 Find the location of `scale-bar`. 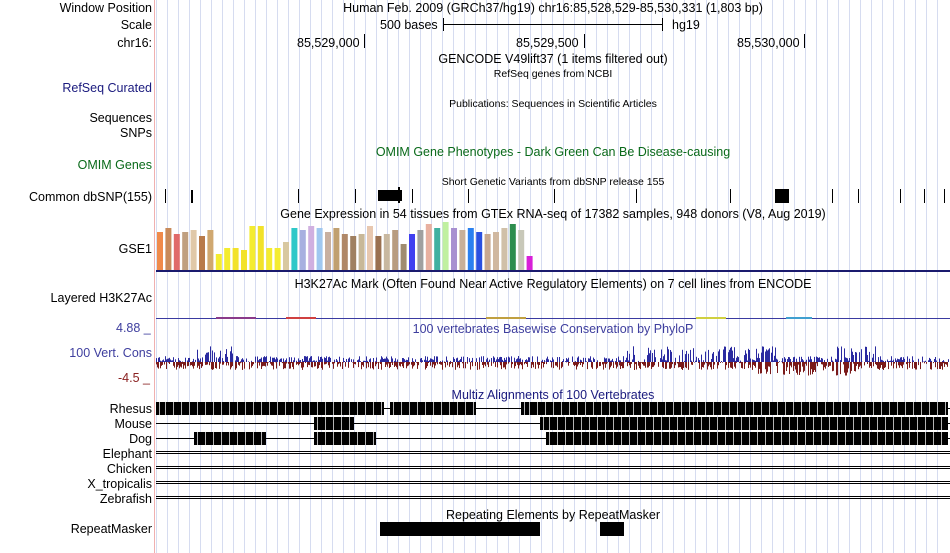

scale-bar is located at coordinates (553, 25).